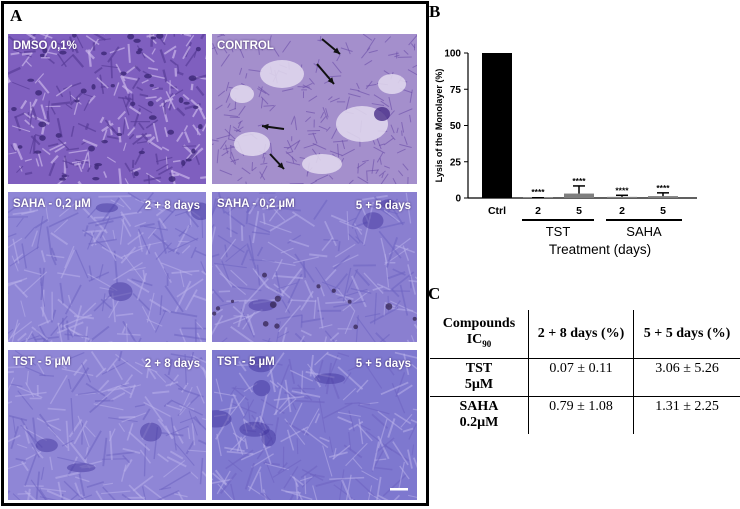  I want to click on group-label: TST, so click(558, 231).